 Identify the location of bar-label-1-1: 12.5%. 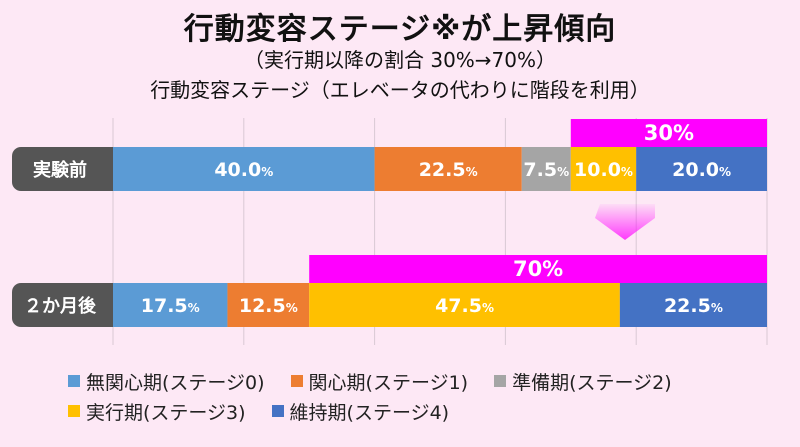
(268, 306).